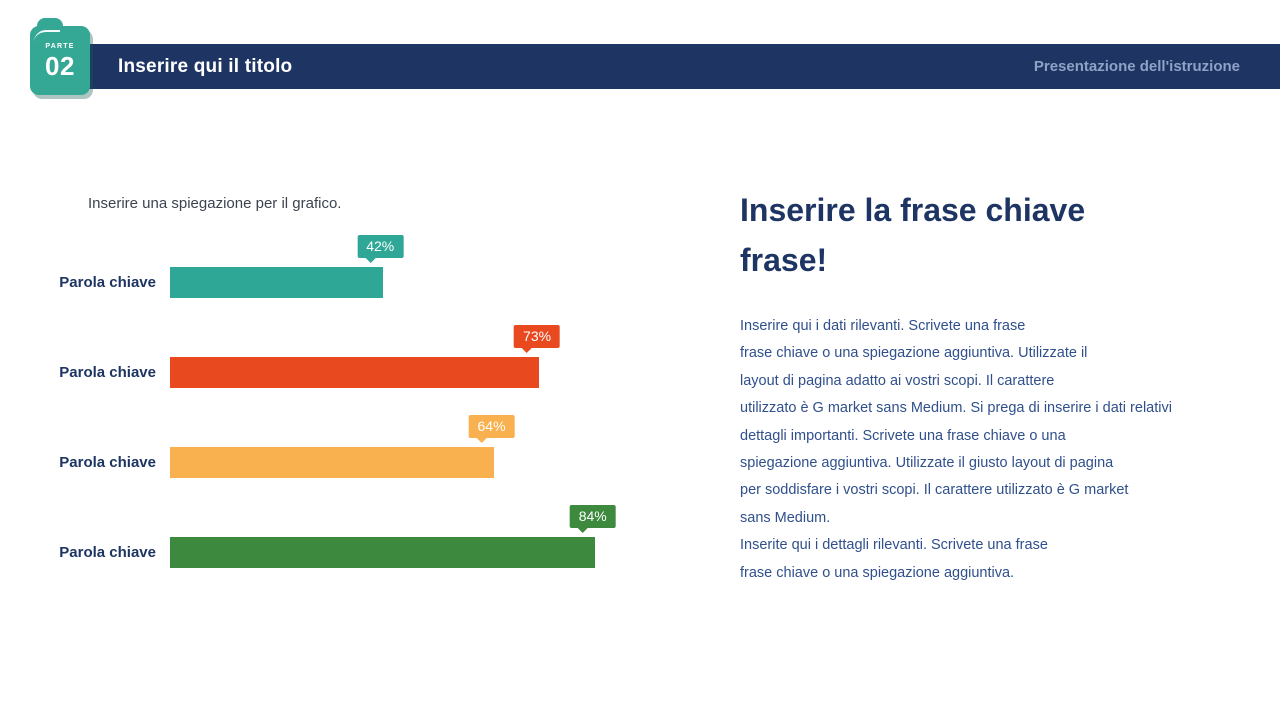 The height and width of the screenshot is (720, 1280). Describe the element at coordinates (1136, 66) in the screenshot. I see `header-subtitle: Presentazione dell'istruzione` at that location.